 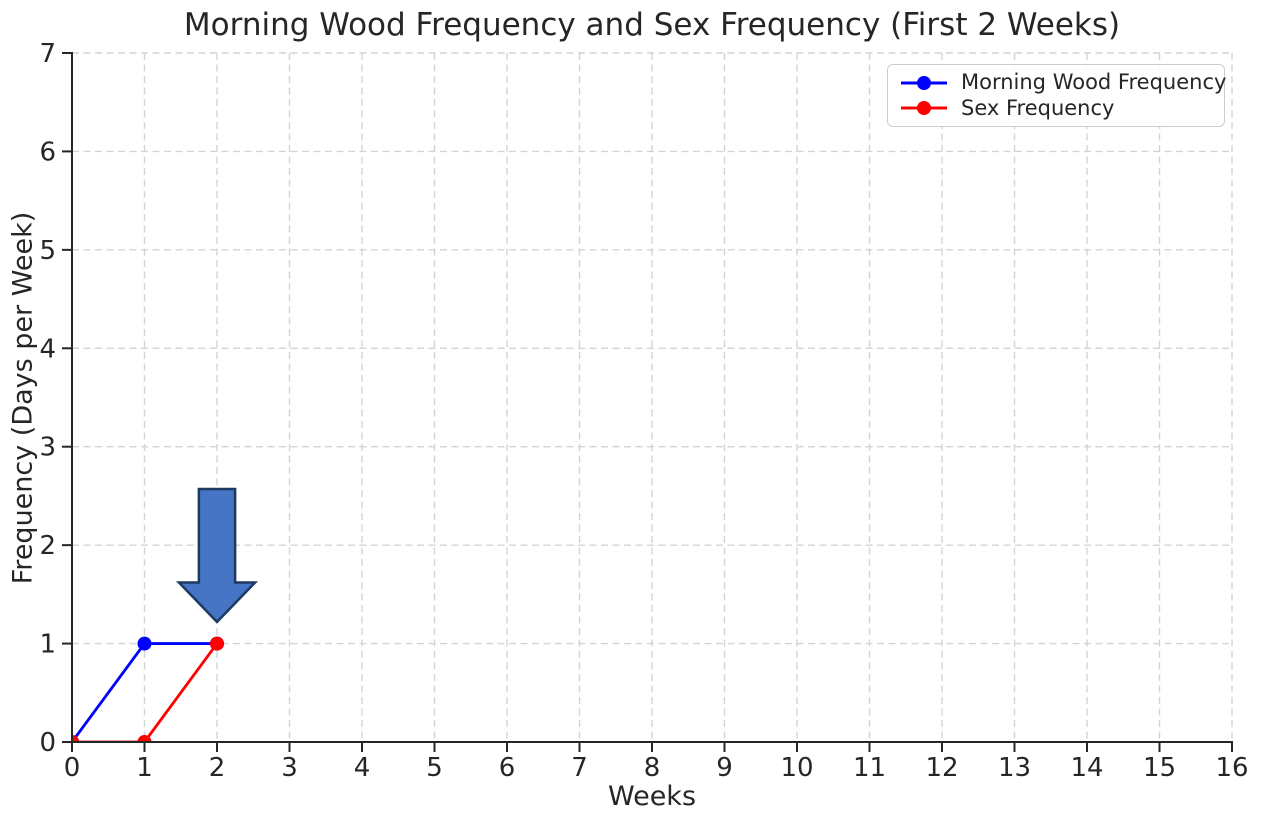 I want to click on legend: Morning Wood Frequency Sex Frequency, so click(x=1056, y=95).